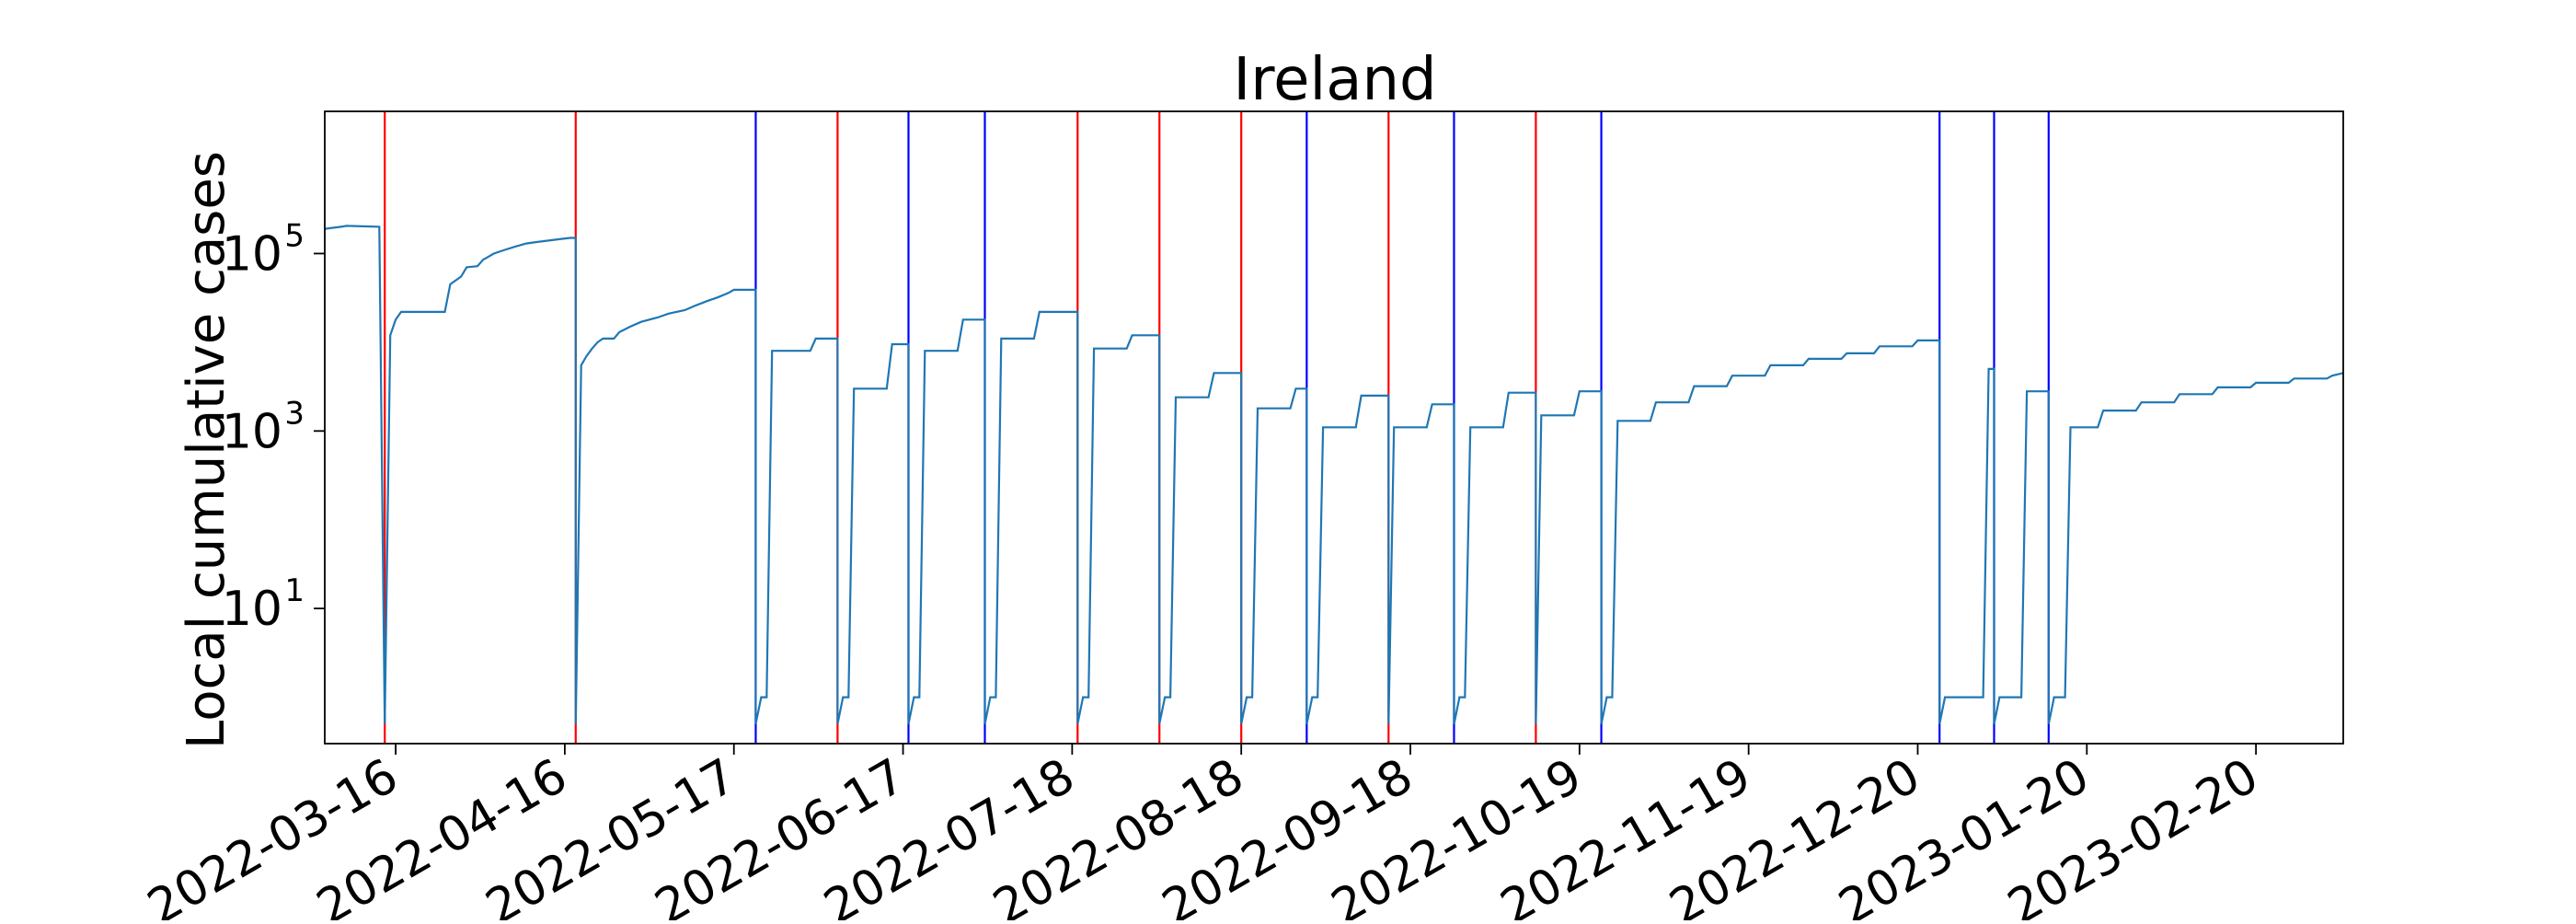 This screenshot has height=924, width=2576. Describe the element at coordinates (252, 431) in the screenshot. I see `y-tick-label-1: 10` at that location.